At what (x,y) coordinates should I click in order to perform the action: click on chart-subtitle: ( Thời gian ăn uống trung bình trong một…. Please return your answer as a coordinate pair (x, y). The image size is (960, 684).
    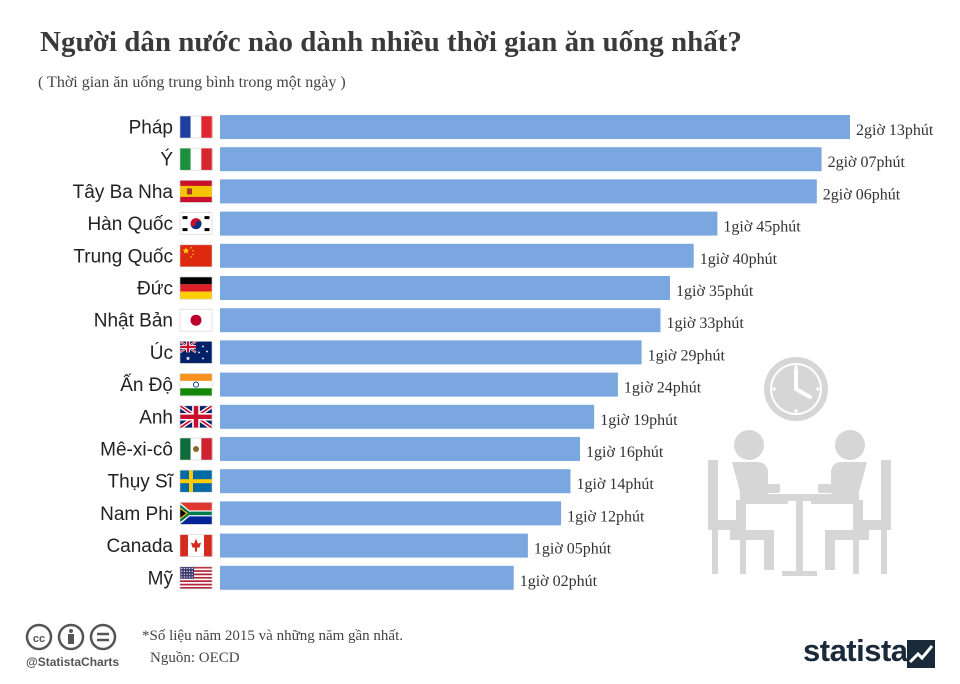
    Looking at the image, I should click on (192, 82).